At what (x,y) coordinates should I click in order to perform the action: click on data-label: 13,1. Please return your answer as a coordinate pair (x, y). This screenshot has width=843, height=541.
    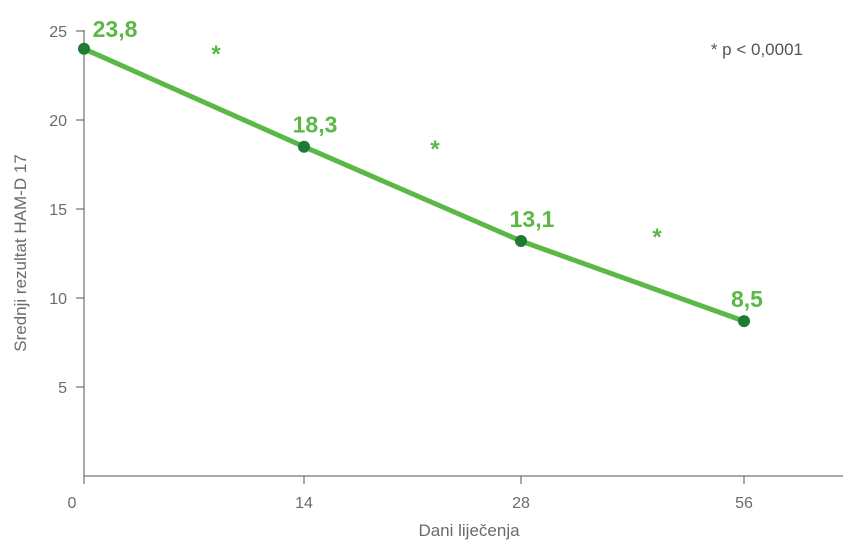
    Looking at the image, I should click on (532, 219).